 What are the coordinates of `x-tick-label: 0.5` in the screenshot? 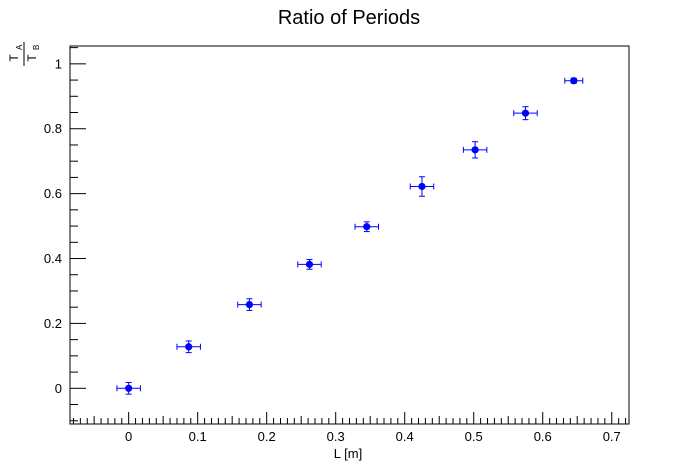 It's located at (474, 436).